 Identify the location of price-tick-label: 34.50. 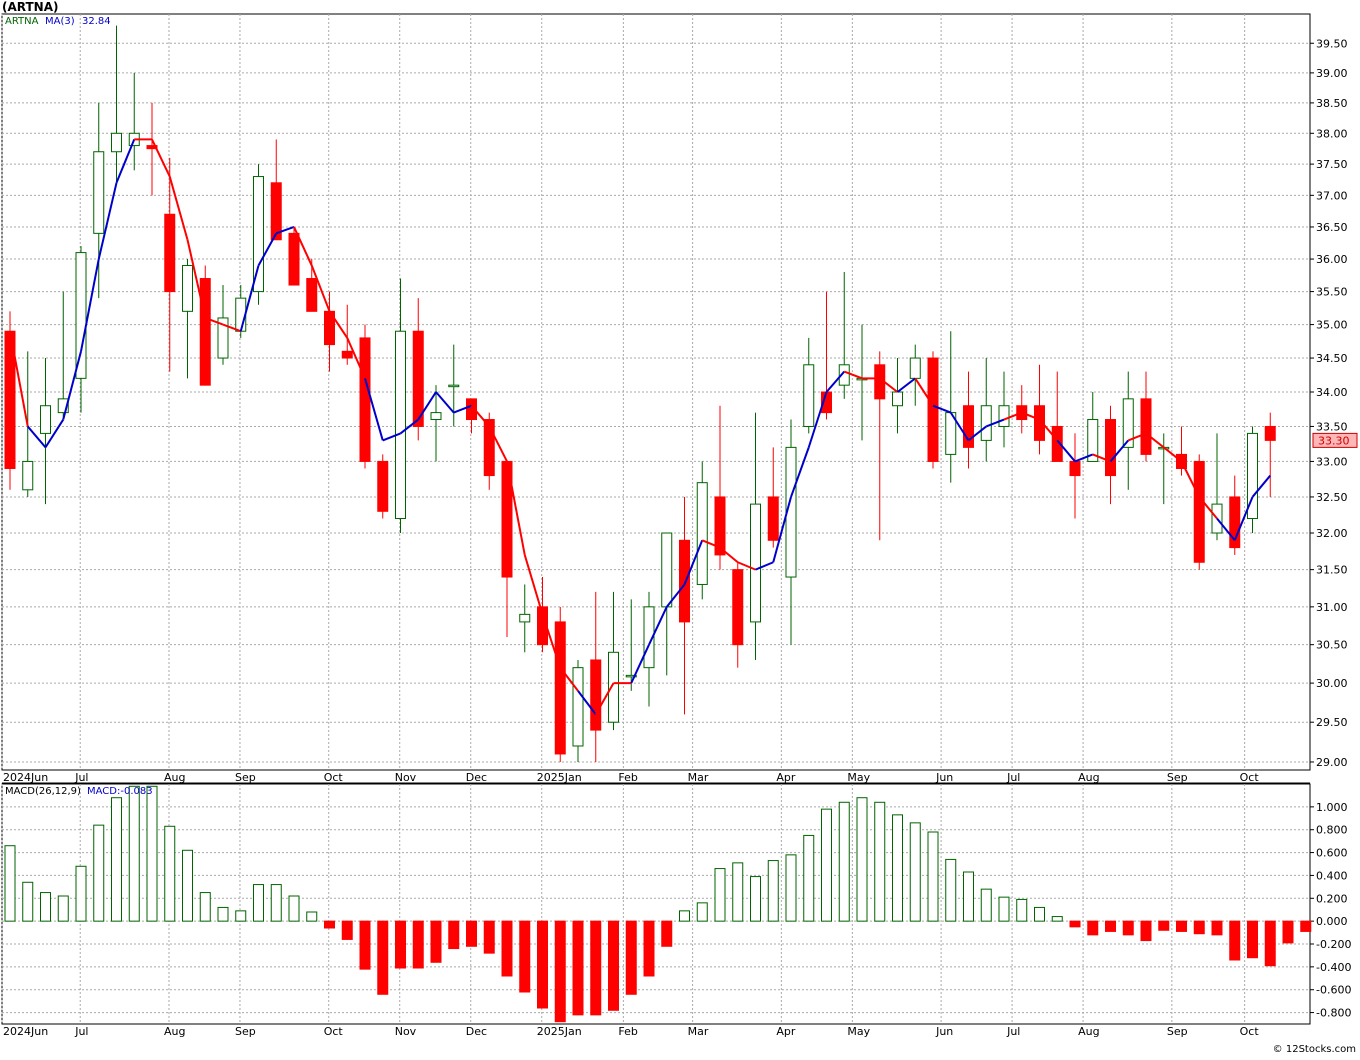
(1332, 358).